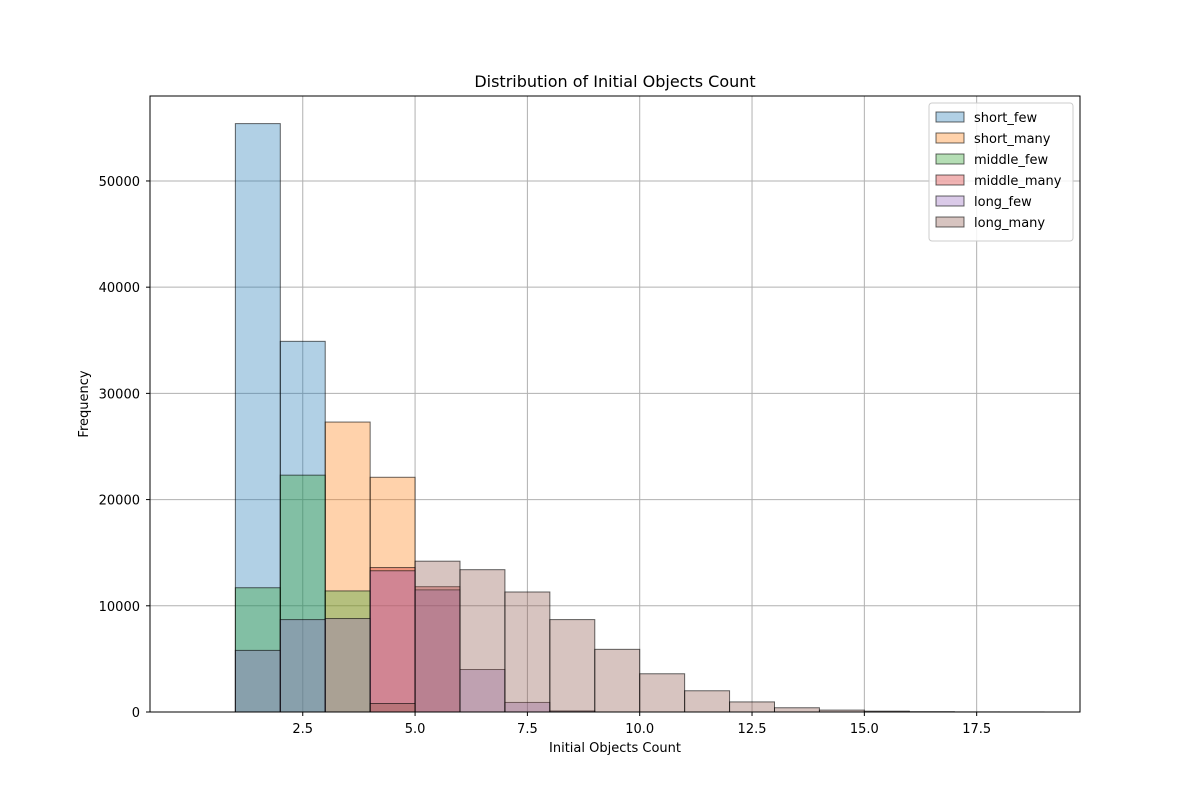  Describe the element at coordinates (415, 729) in the screenshot. I see `x-tick-label: 5.0` at that location.